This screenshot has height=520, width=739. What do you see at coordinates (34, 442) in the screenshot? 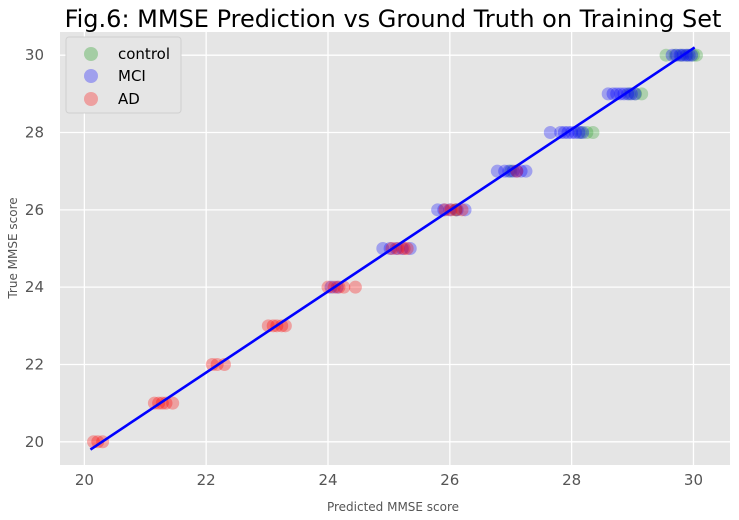
I see `y-tick-label: 20` at bounding box center [34, 442].